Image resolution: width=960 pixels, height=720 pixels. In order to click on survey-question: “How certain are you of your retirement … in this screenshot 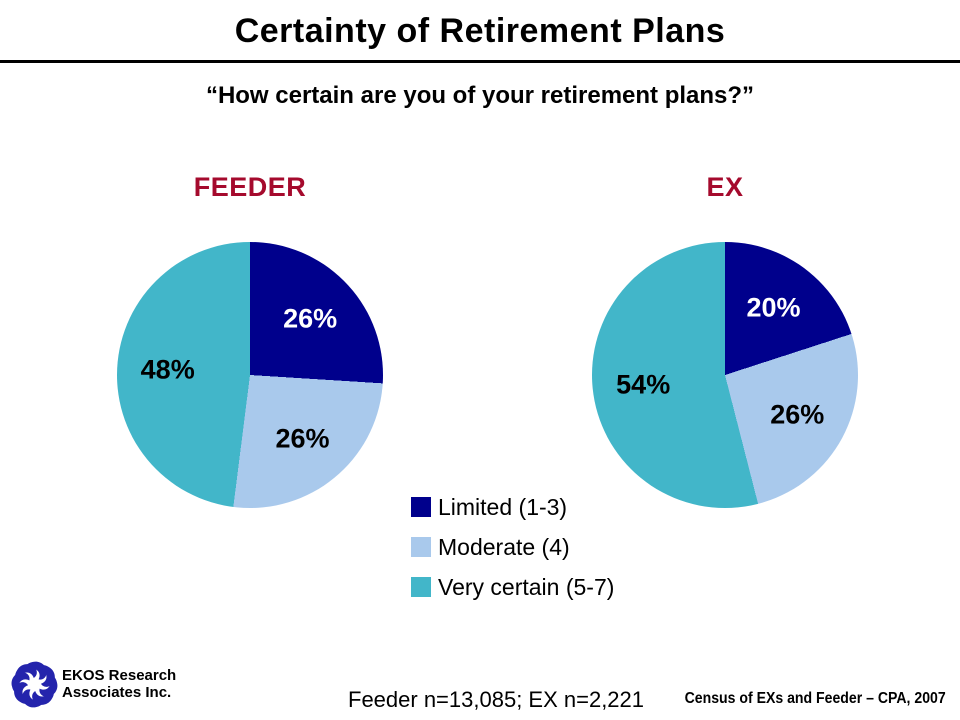, I will do `click(480, 95)`.